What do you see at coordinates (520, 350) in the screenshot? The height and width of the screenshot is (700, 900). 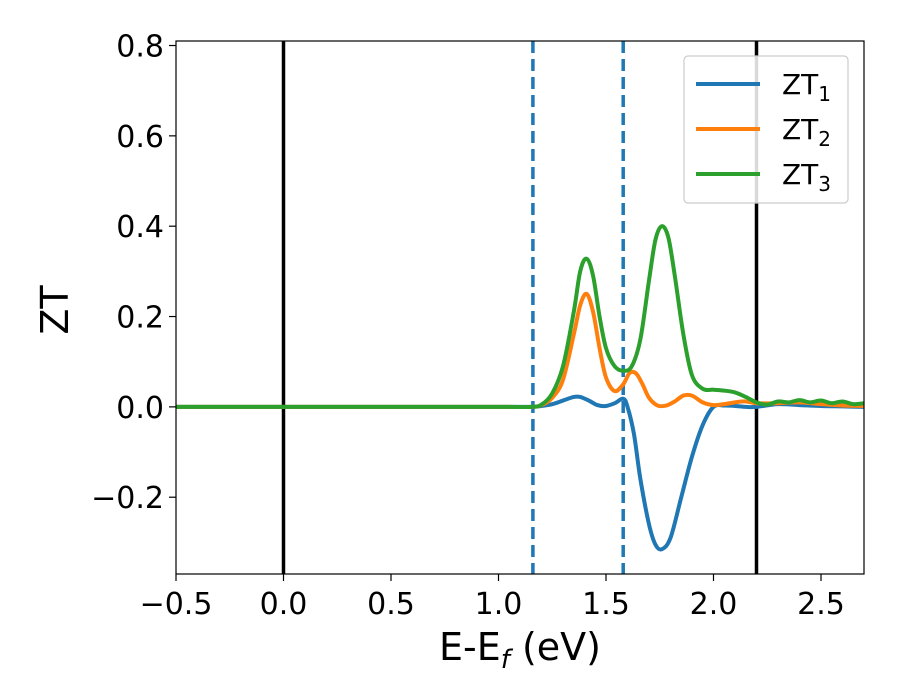 I see `series-line-zt2` at bounding box center [520, 350].